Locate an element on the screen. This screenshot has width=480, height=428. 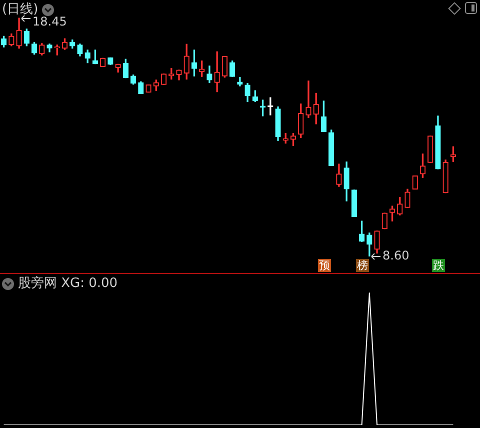
text: 榜 is located at coordinates (362, 265).